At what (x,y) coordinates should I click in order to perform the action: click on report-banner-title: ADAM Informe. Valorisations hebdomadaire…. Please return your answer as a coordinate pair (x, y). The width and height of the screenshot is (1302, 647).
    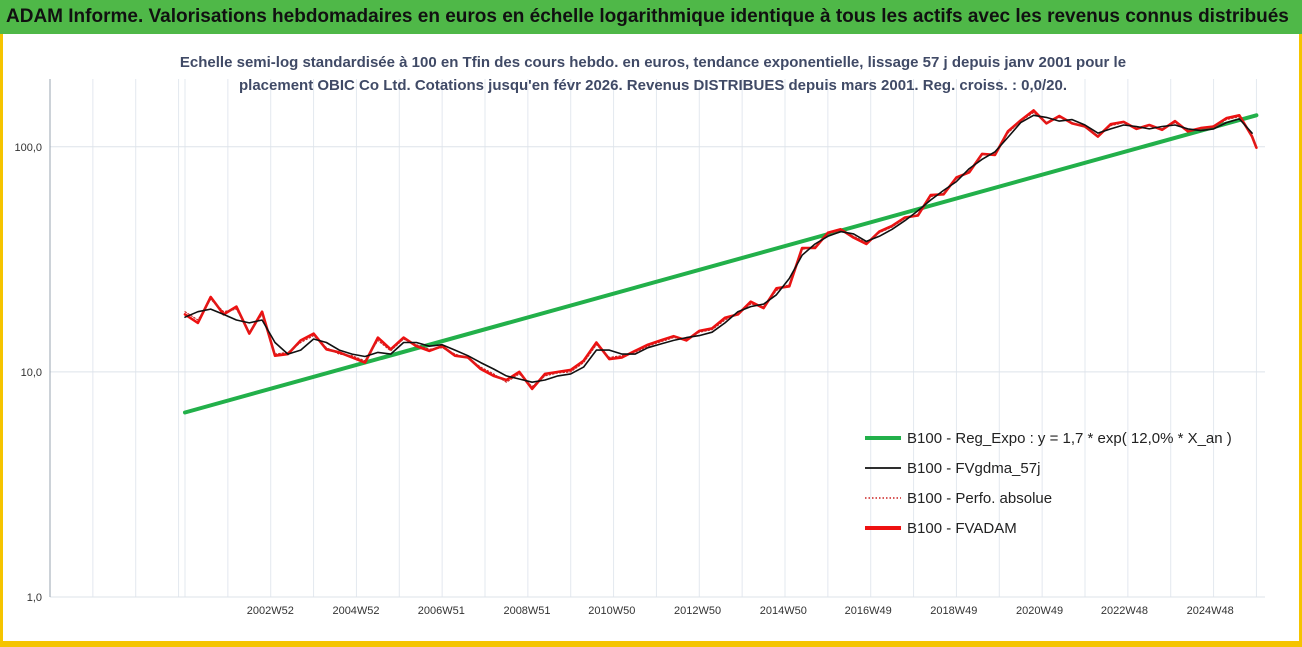
    Looking at the image, I should click on (651, 17).